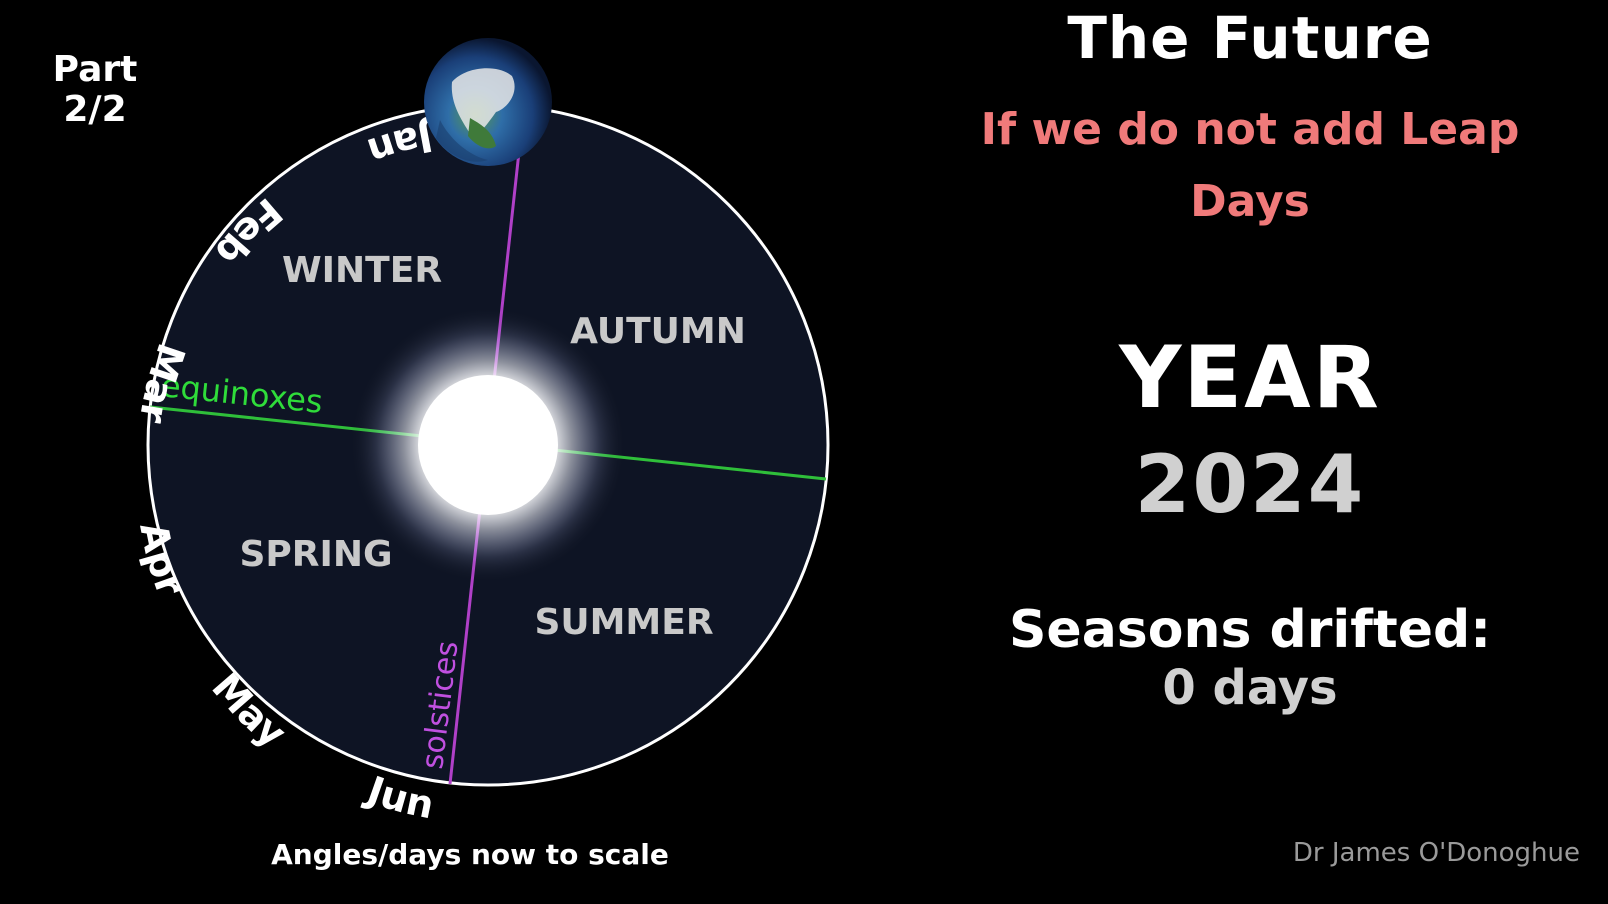 This screenshot has width=1608, height=904. I want to click on month-label-aug: Aug, so click(7, 4).